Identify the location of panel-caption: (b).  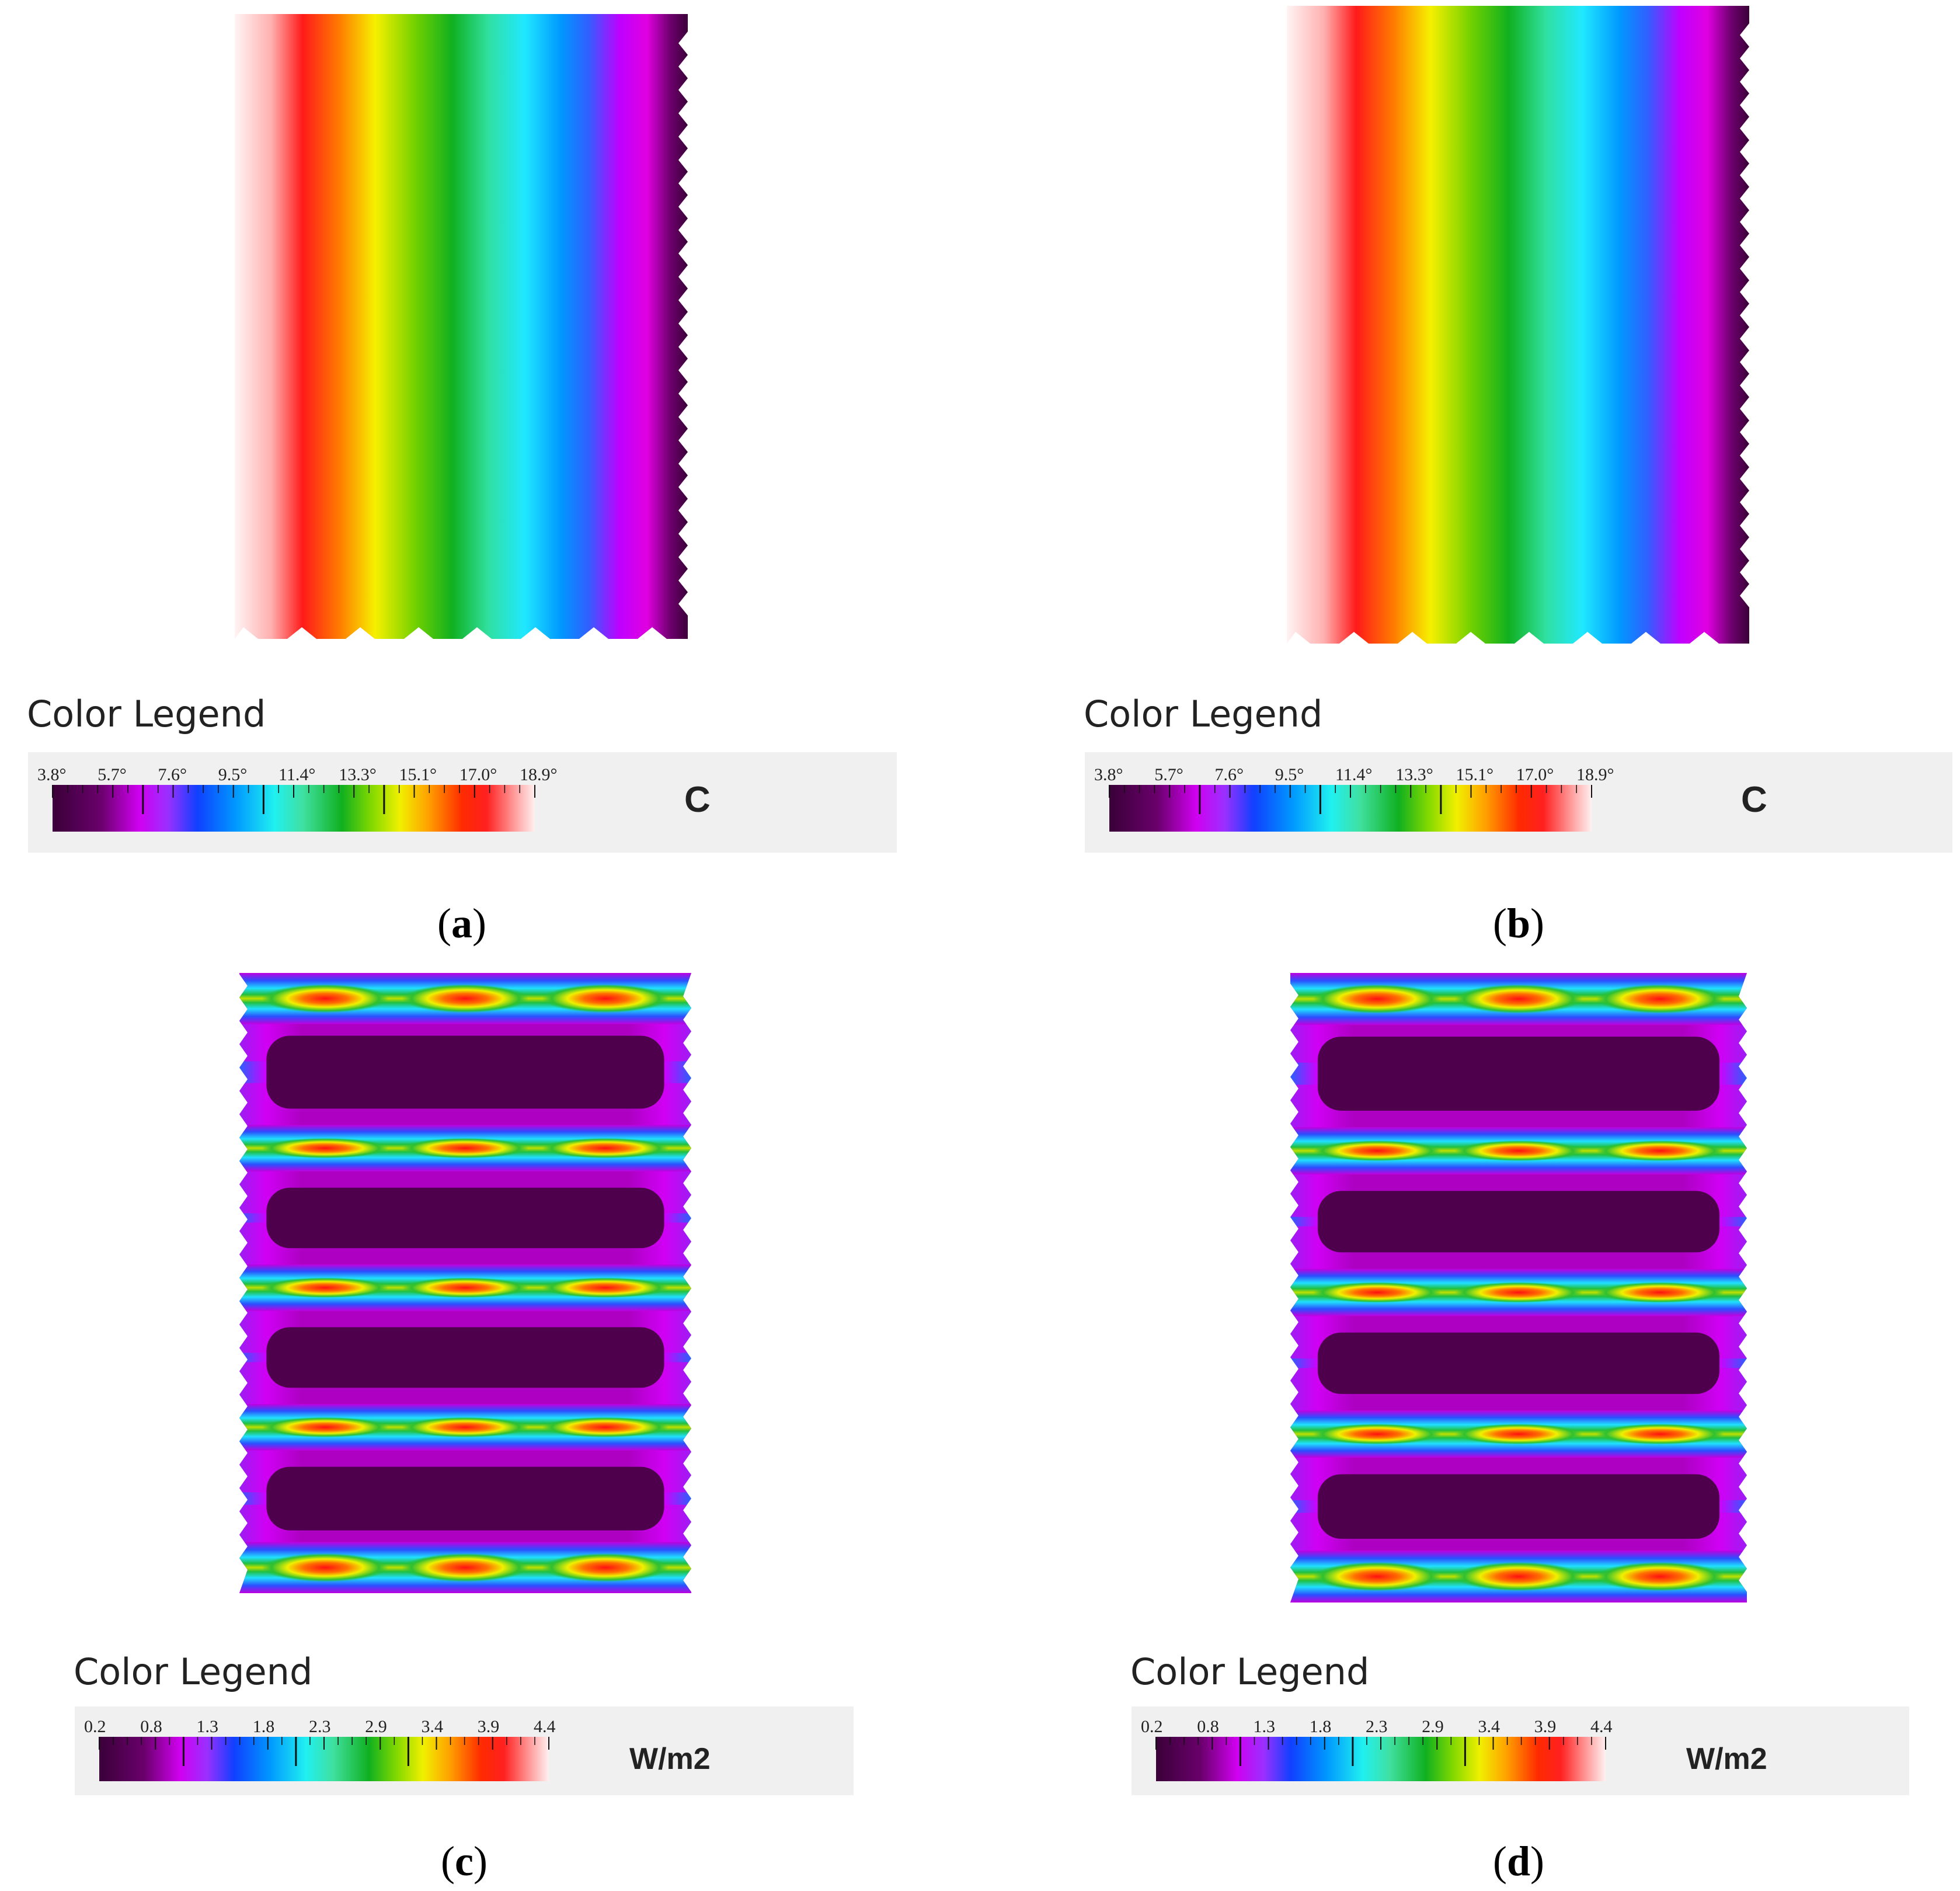
(1518, 923).